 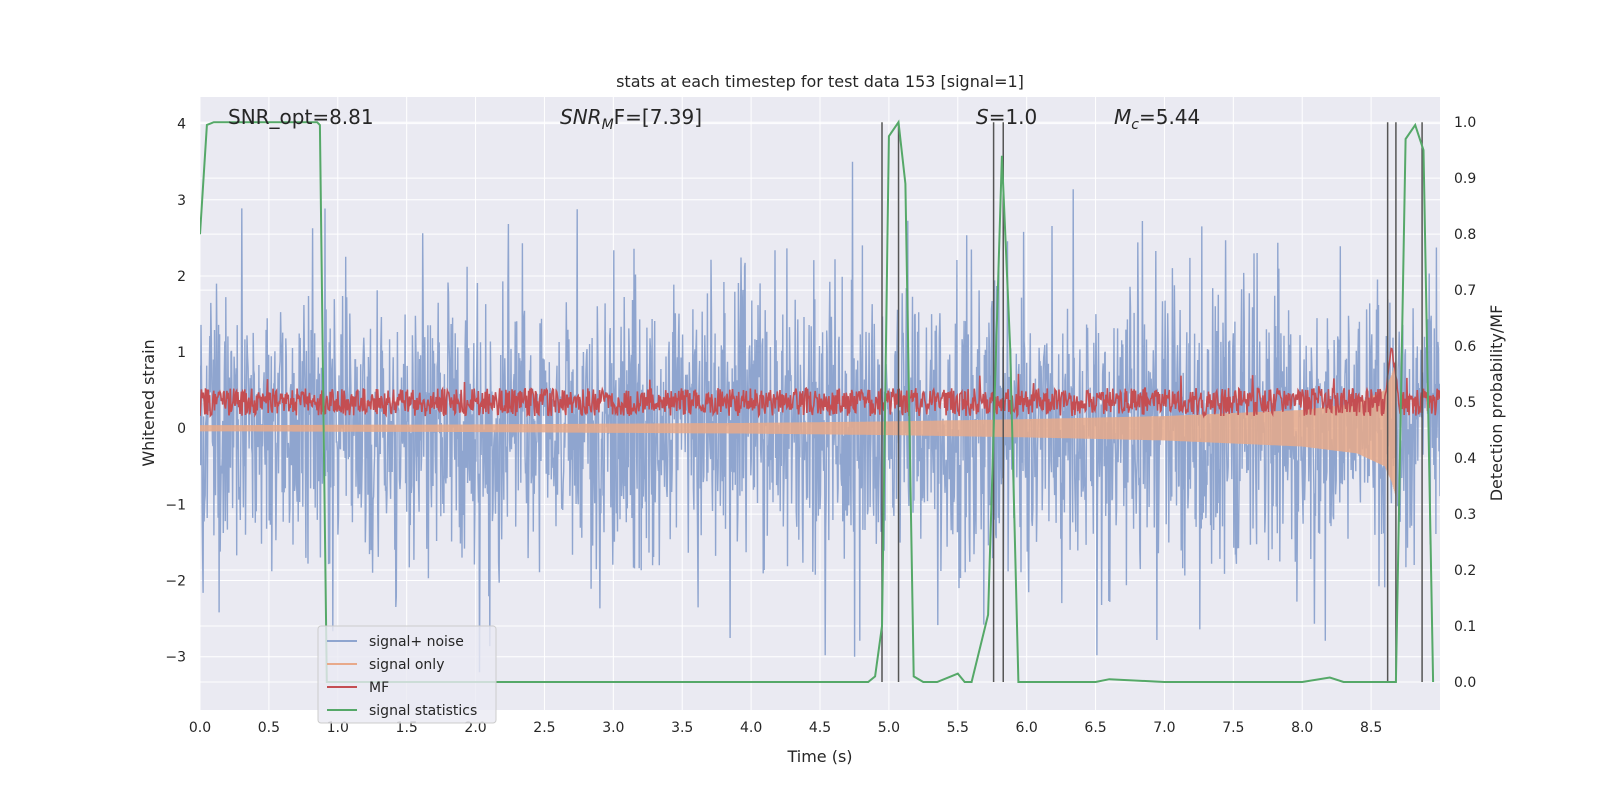 What do you see at coordinates (181, 429) in the screenshot?
I see `y-tick-label-left: 0` at bounding box center [181, 429].